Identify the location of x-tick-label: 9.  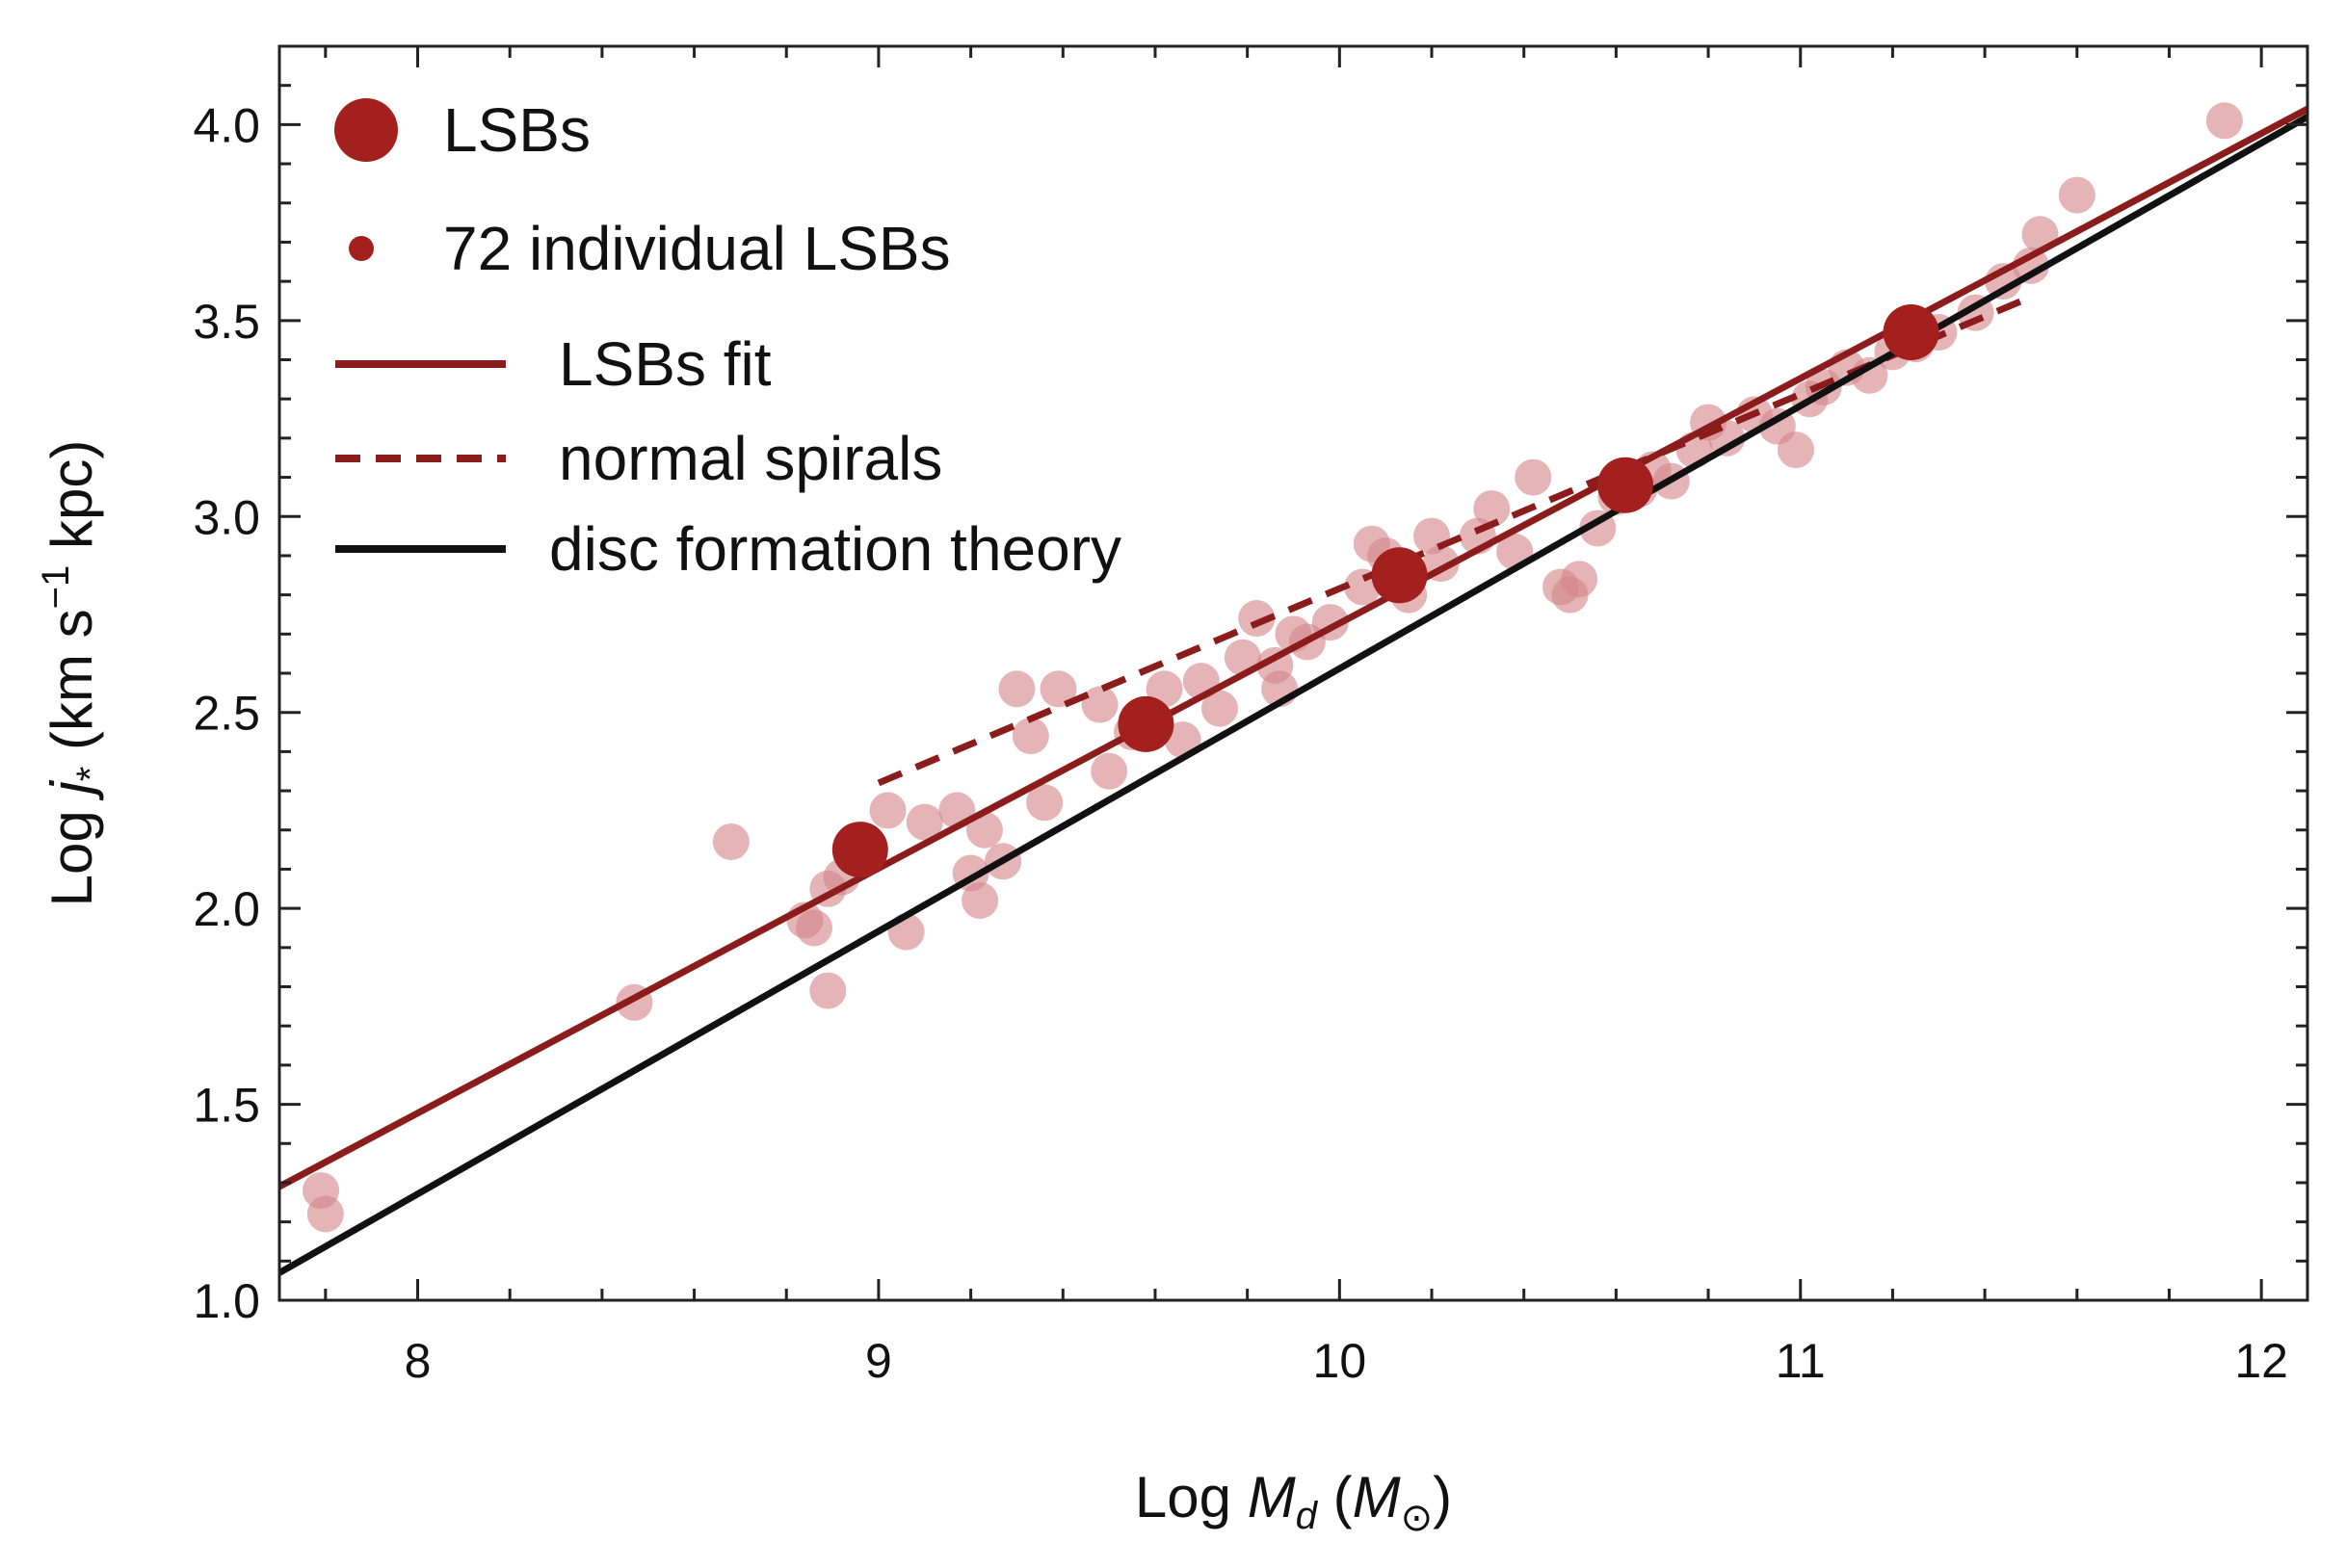
(878, 1361).